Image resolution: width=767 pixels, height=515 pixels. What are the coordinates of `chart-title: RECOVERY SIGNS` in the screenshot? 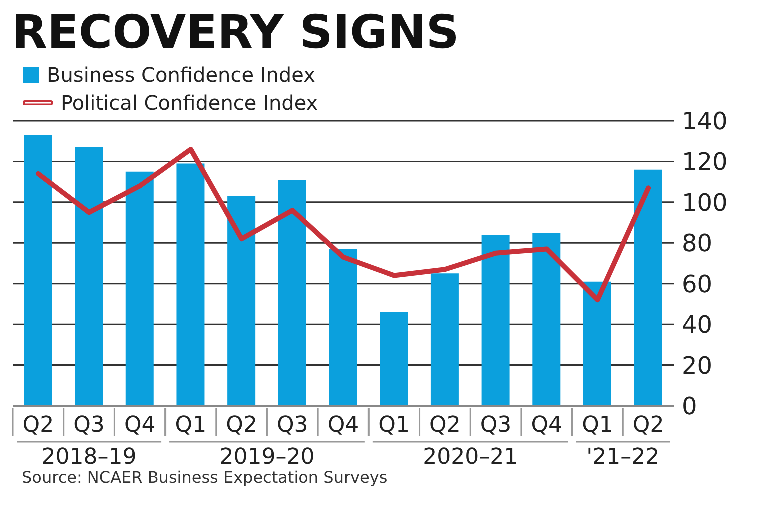 It's located at (235, 32).